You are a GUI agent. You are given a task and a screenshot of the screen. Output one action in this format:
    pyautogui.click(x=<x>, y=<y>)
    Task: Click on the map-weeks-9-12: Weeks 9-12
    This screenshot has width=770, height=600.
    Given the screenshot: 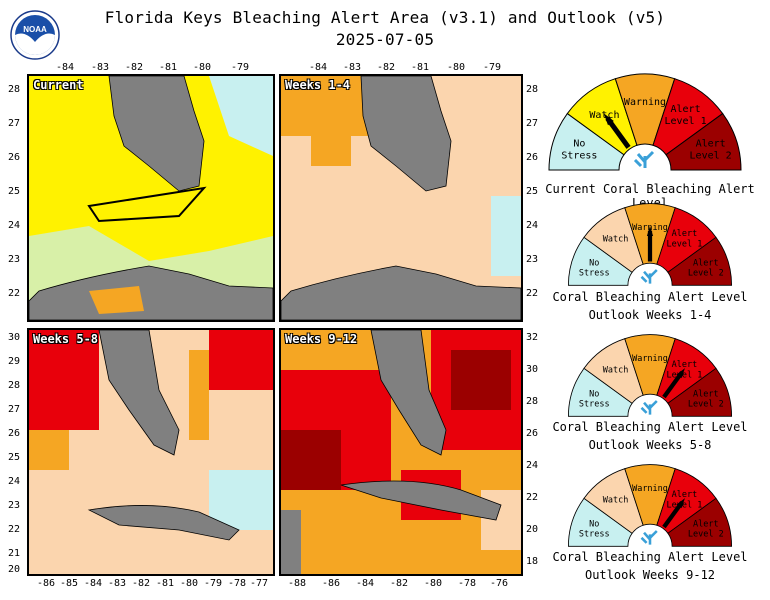 What is the action you would take?
    pyautogui.click(x=401, y=452)
    